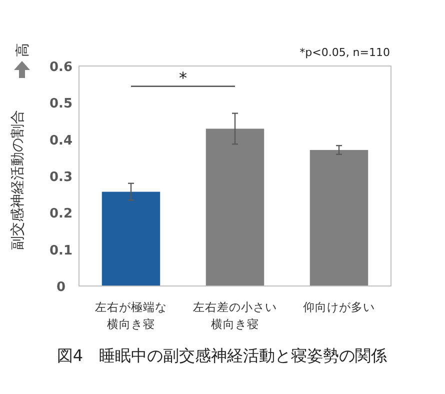 This screenshot has width=445, height=394. What do you see at coordinates (131, 315) in the screenshot?
I see `x-tick-label: 左右が極端な横向き寝` at bounding box center [131, 315].